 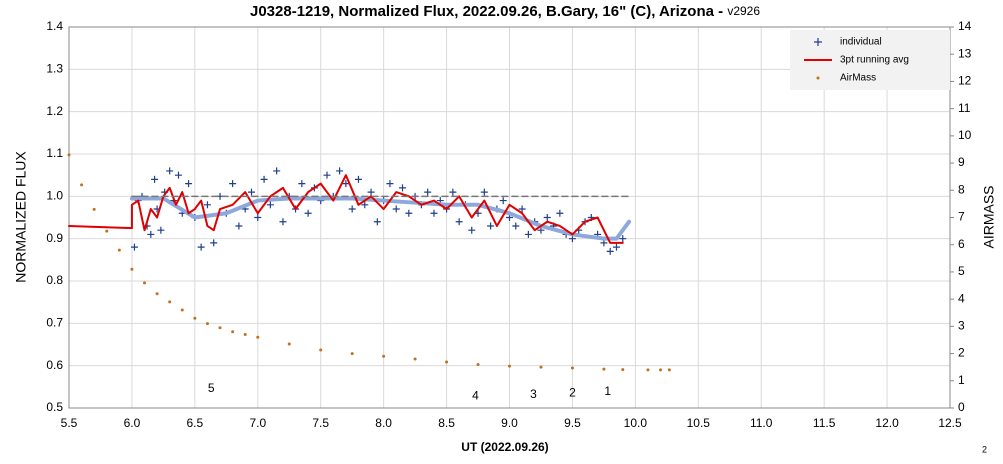 I want to click on x-tick-label: 5.5, so click(x=69, y=423).